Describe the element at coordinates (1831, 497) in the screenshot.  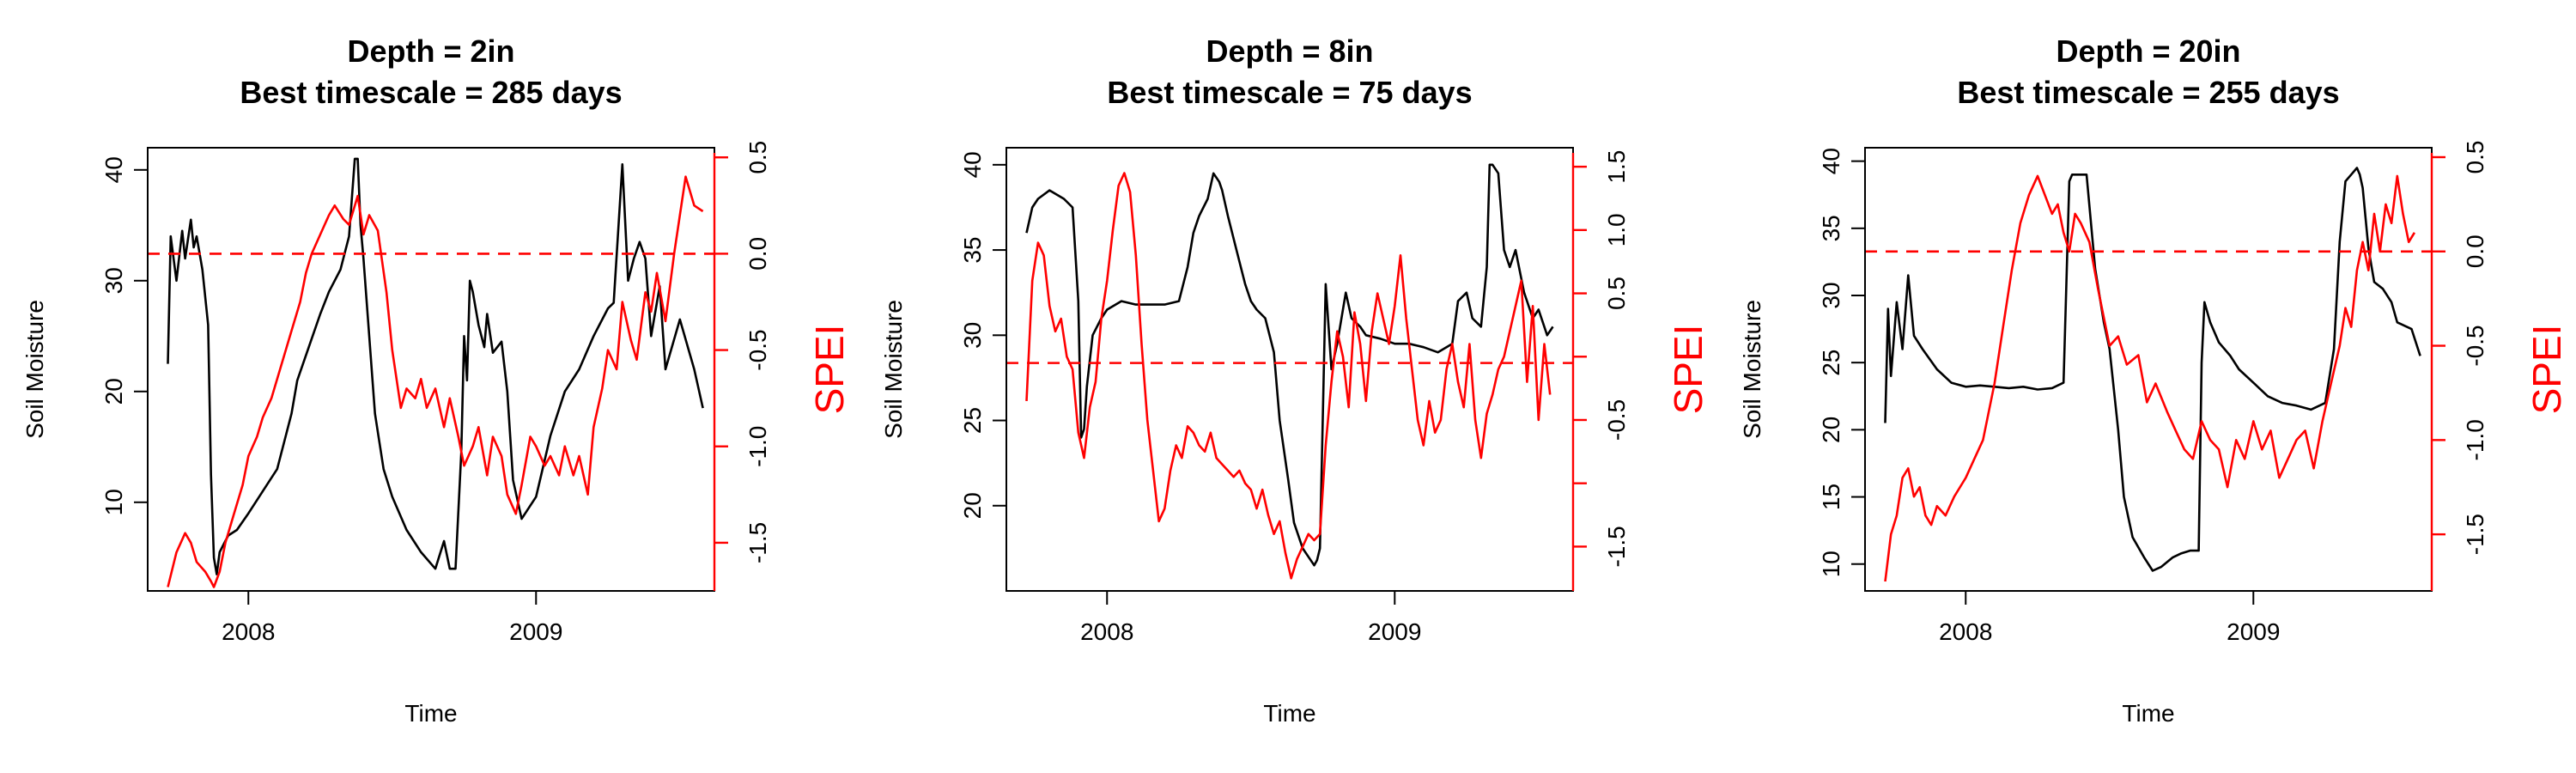
I see `y-tick-label: 15` at that location.